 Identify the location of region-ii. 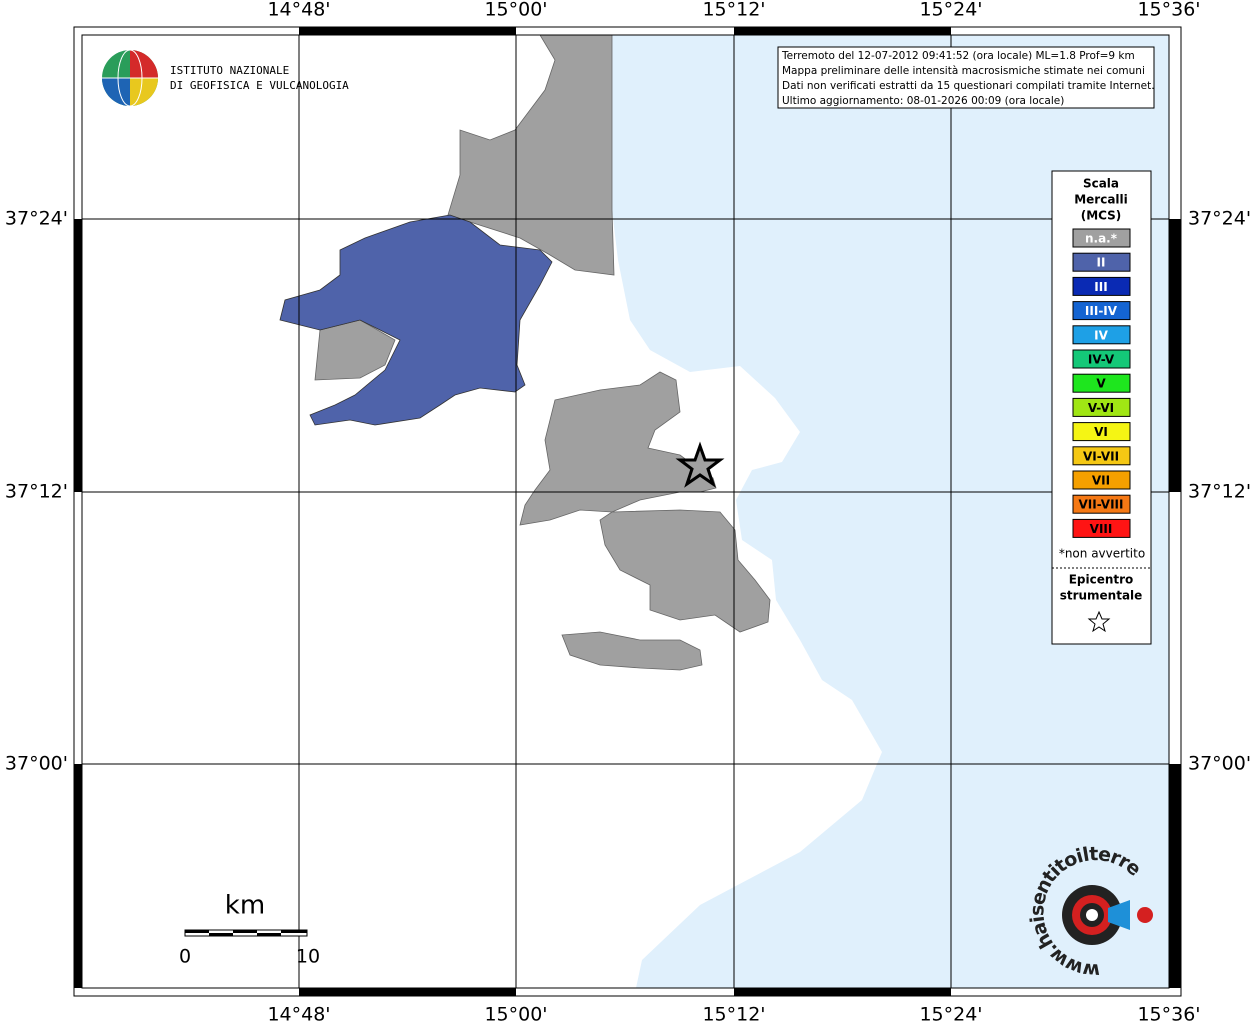
(416, 320).